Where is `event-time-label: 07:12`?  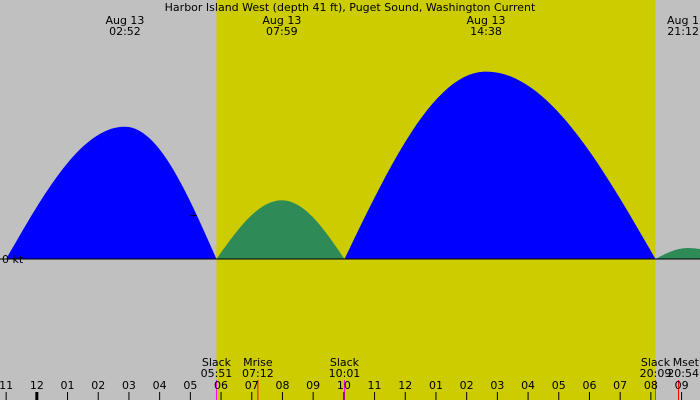 event-time-label: 07:12 is located at coordinates (258, 373).